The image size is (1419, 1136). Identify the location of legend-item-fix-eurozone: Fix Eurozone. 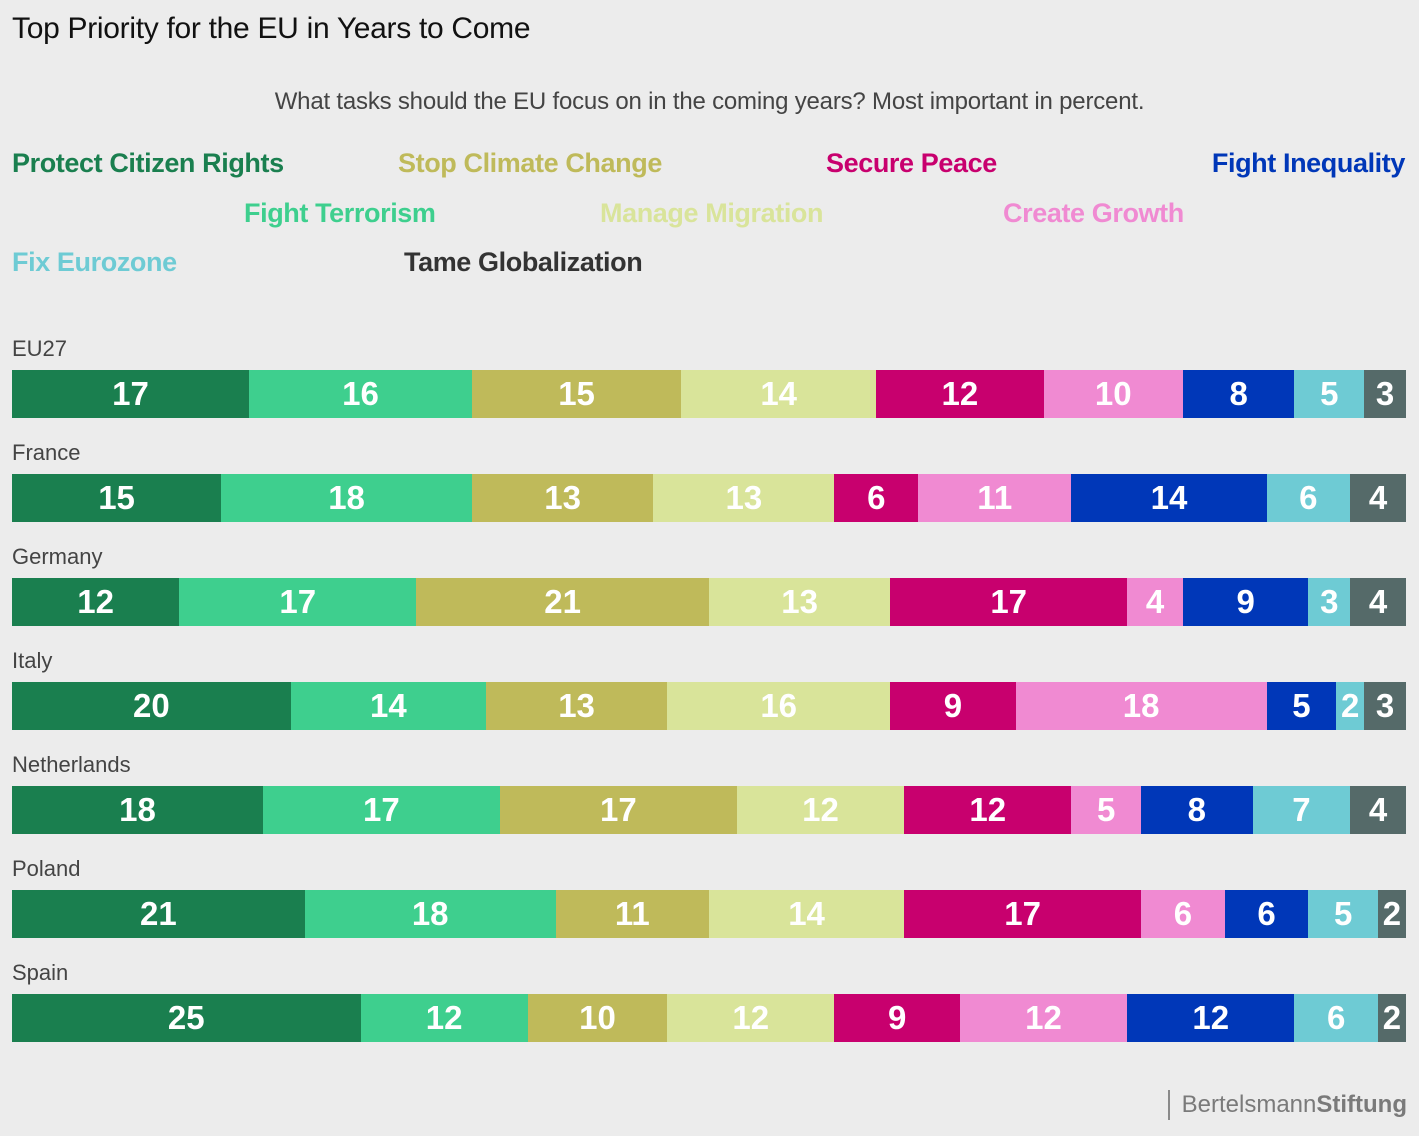
(94, 262).